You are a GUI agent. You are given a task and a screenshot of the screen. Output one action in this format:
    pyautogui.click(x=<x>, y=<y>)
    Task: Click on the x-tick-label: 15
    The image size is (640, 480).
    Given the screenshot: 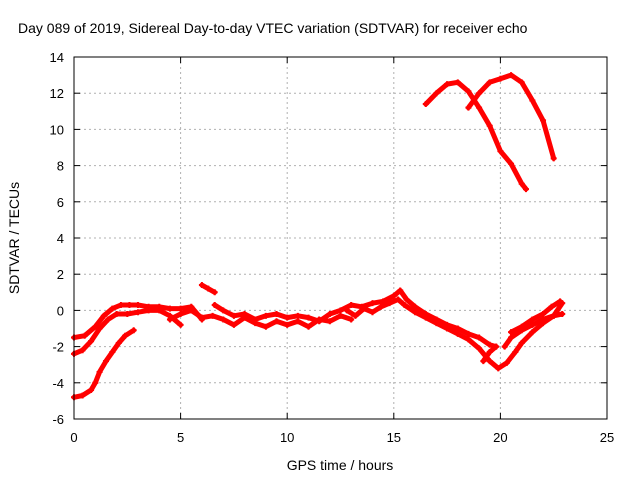 What is the action you would take?
    pyautogui.click(x=394, y=437)
    